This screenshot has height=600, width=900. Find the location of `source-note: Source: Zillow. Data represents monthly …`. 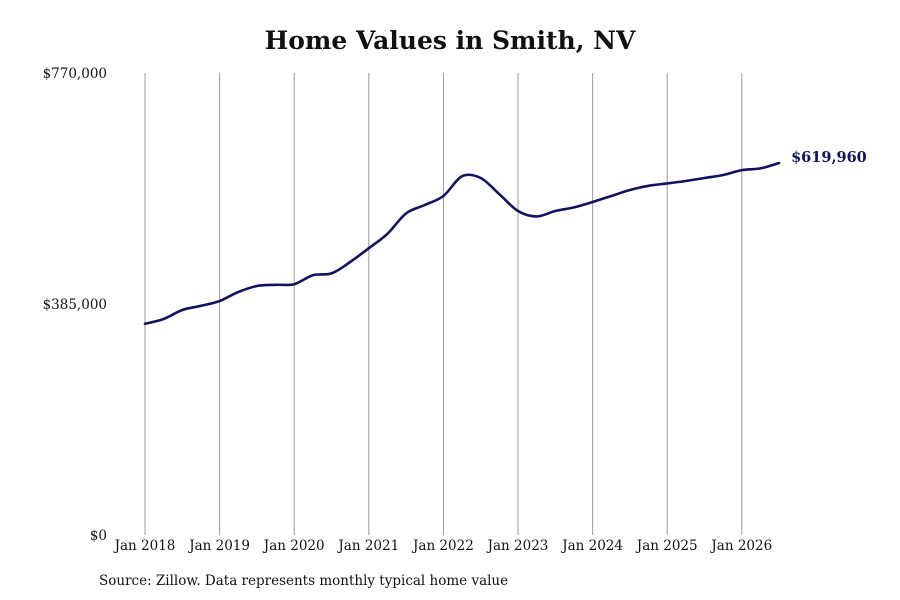

source-note: Source: Zillow. Data represents monthly … is located at coordinates (304, 581).